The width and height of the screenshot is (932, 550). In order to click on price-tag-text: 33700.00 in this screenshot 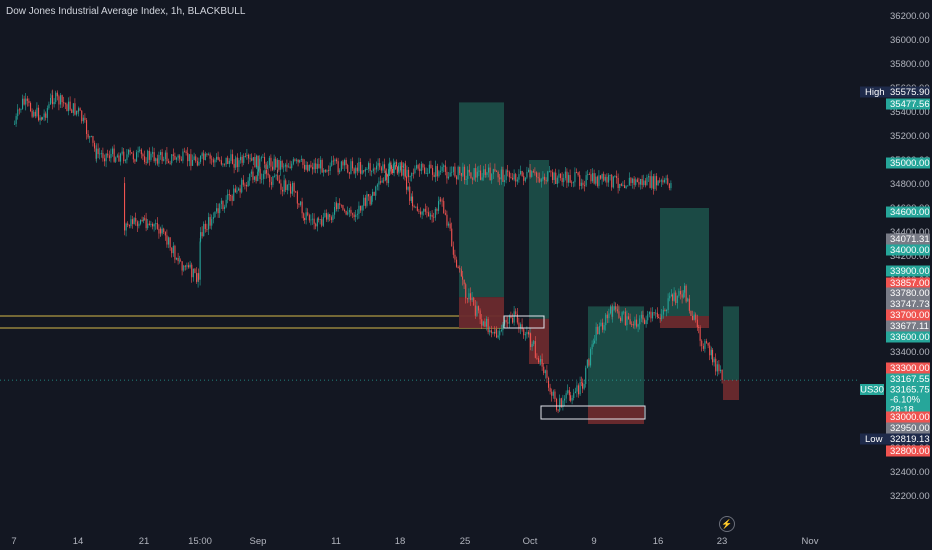, I will do `click(910, 315)`.